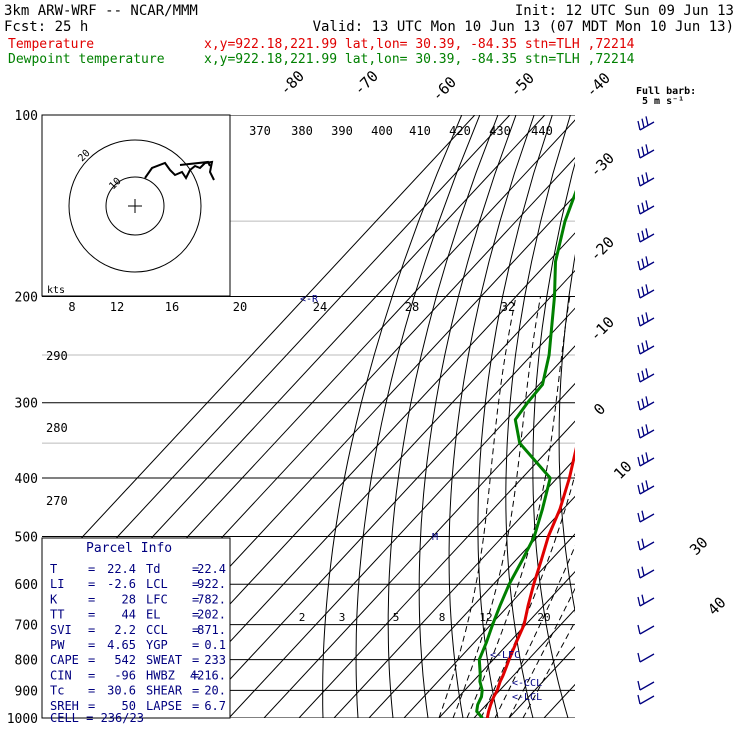  What do you see at coordinates (129, 615) in the screenshot?
I see `parcel-param-value: 44` at bounding box center [129, 615].